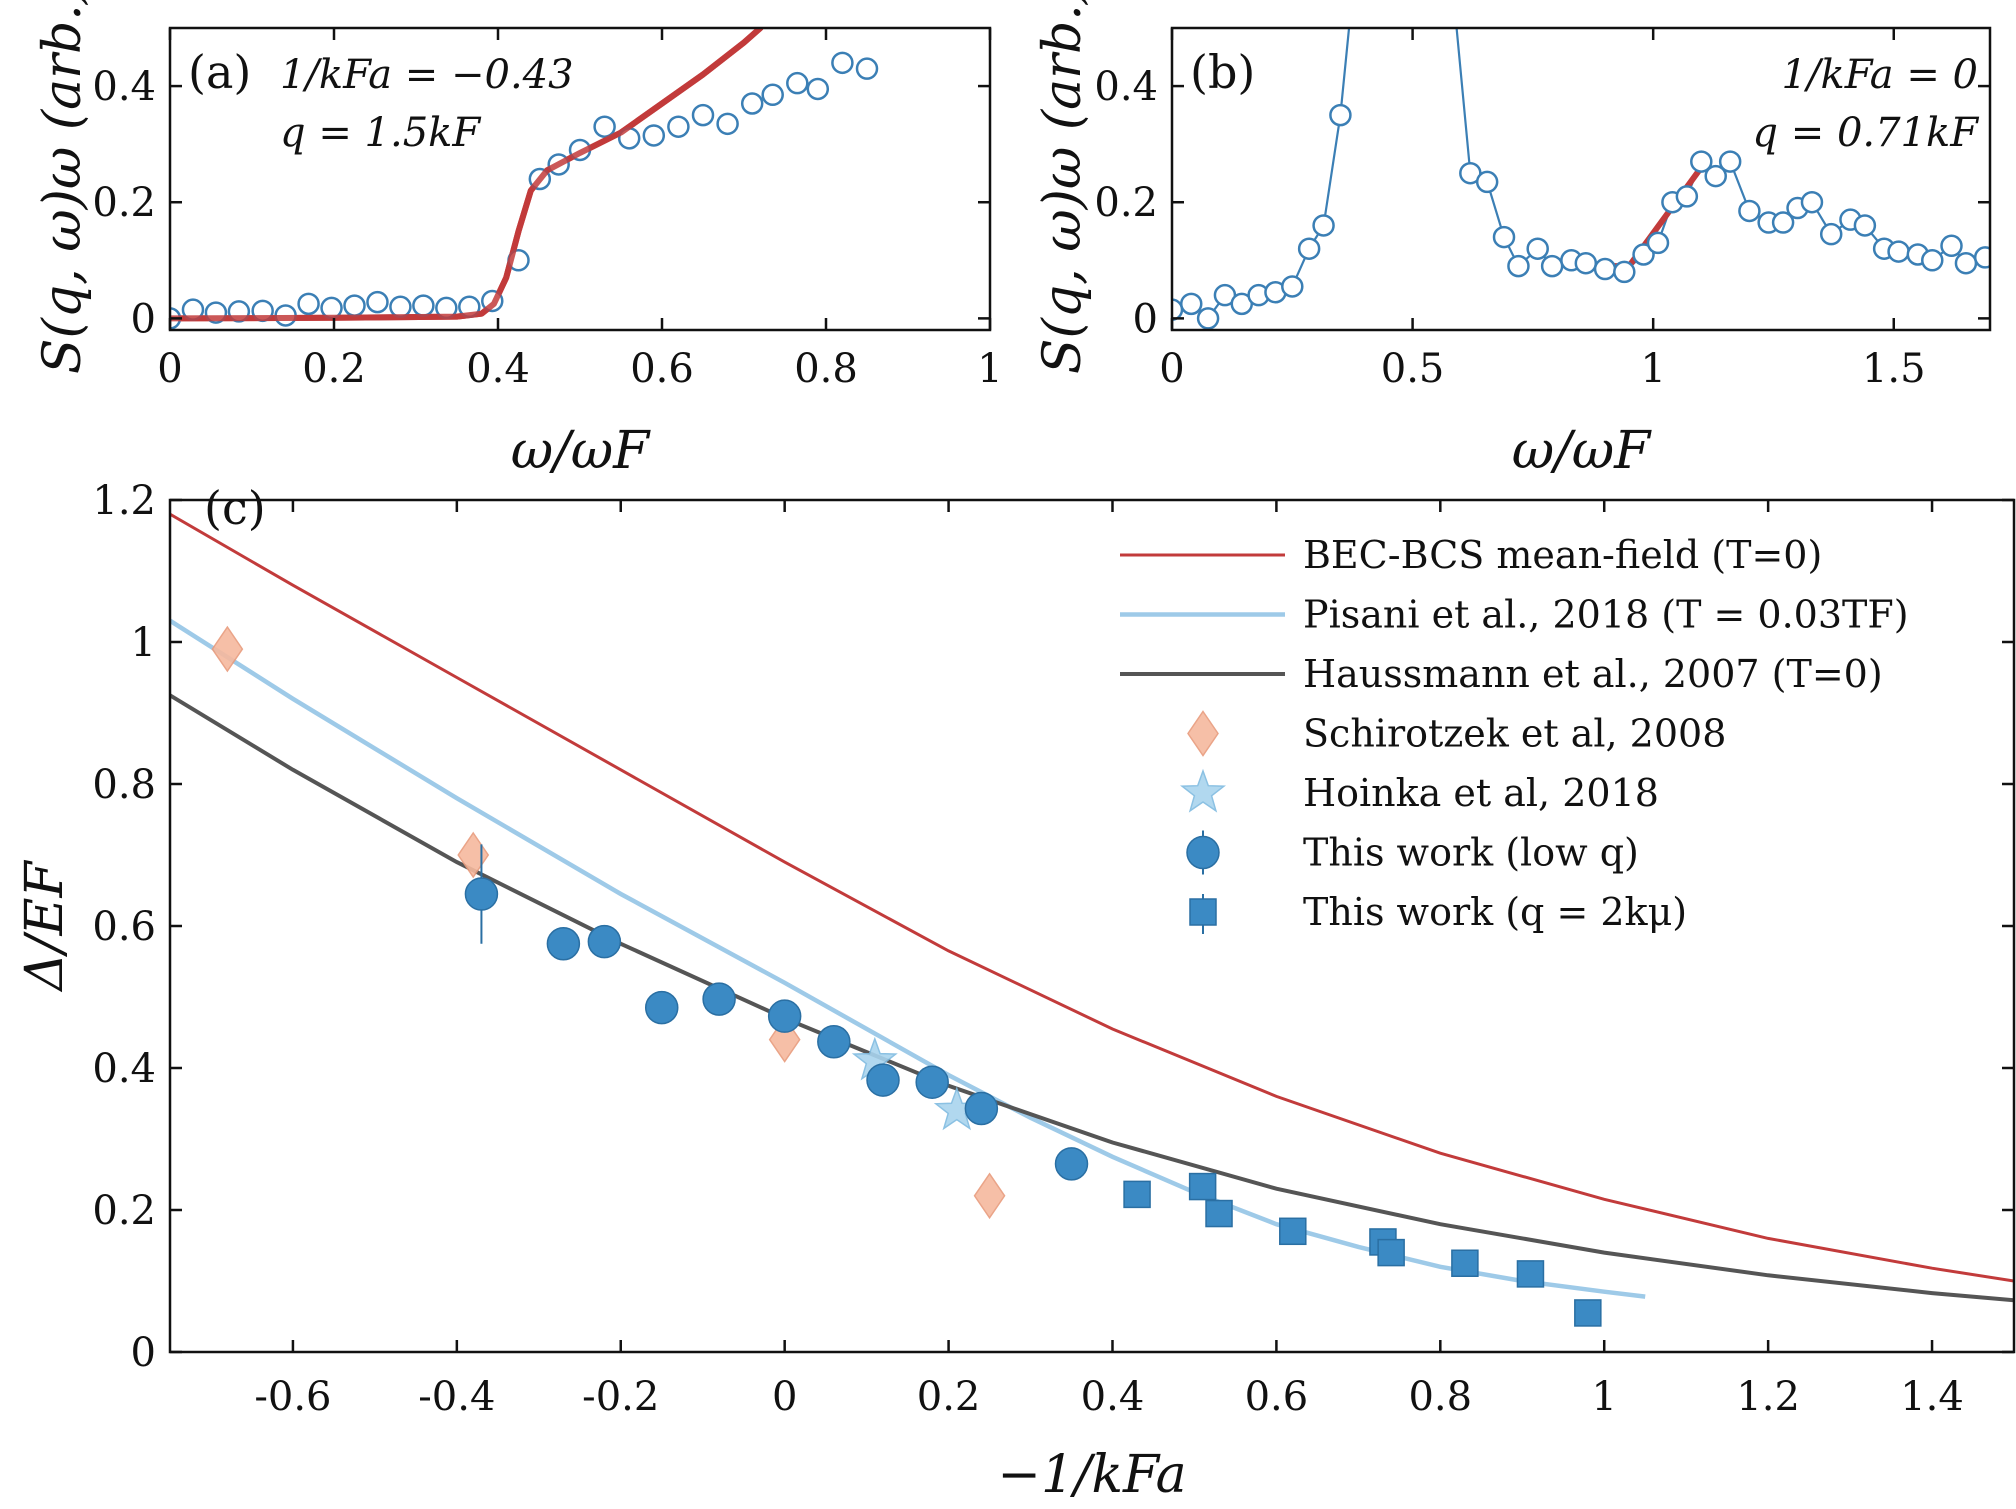 Image resolution: width=2016 pixels, height=1509 pixels. What do you see at coordinates (1894, 369) in the screenshot?
I see `x-tick-label: 1.5` at bounding box center [1894, 369].